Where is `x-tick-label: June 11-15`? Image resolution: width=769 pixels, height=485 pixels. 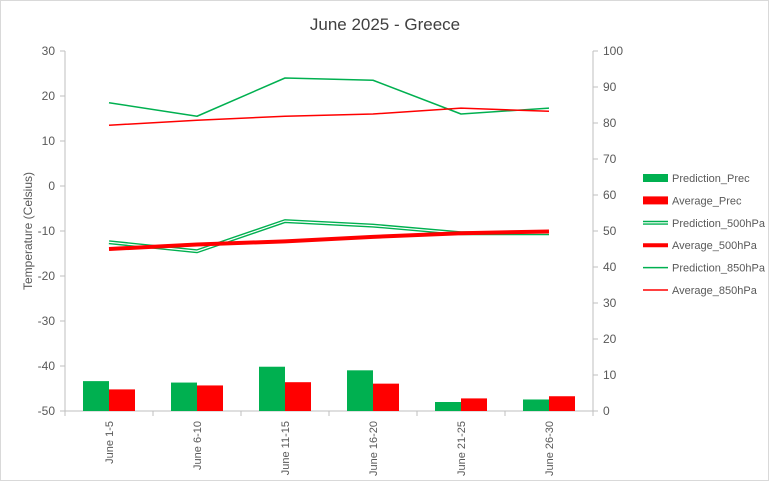
x-tick-label: June 11-15 is located at coordinates (286, 448).